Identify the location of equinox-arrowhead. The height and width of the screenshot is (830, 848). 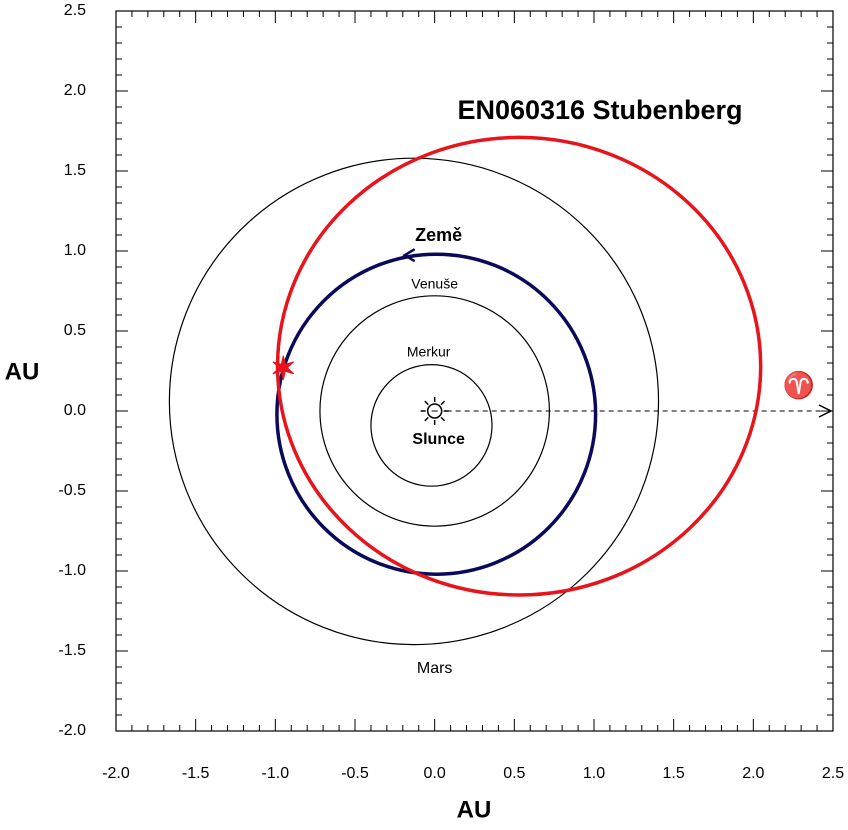
(825, 411).